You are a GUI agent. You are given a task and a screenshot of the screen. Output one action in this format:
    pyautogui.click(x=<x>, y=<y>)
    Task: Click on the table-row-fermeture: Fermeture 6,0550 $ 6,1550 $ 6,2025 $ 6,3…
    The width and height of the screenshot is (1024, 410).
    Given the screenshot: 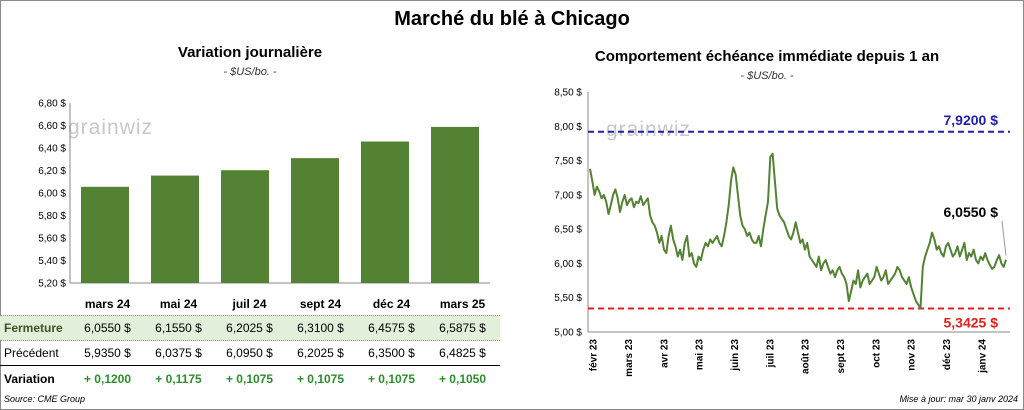 What is the action you would take?
    pyautogui.click(x=250, y=328)
    